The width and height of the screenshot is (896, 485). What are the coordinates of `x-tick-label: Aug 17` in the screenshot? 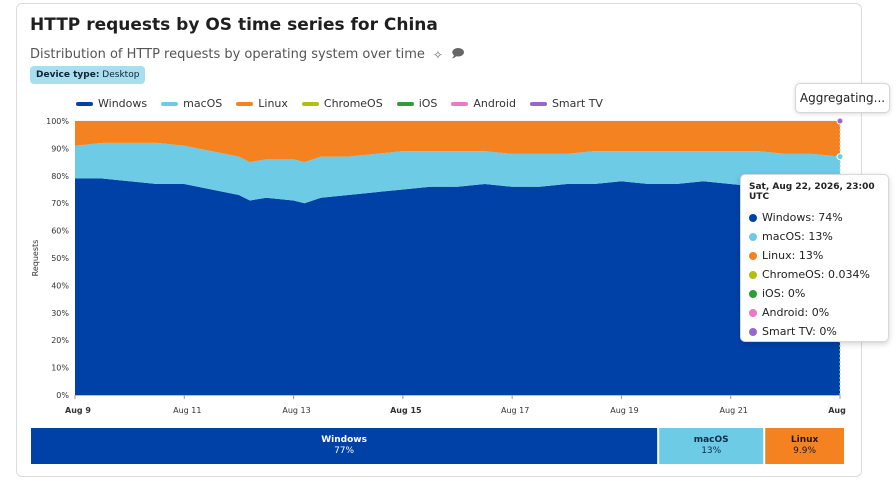 It's located at (515, 410).